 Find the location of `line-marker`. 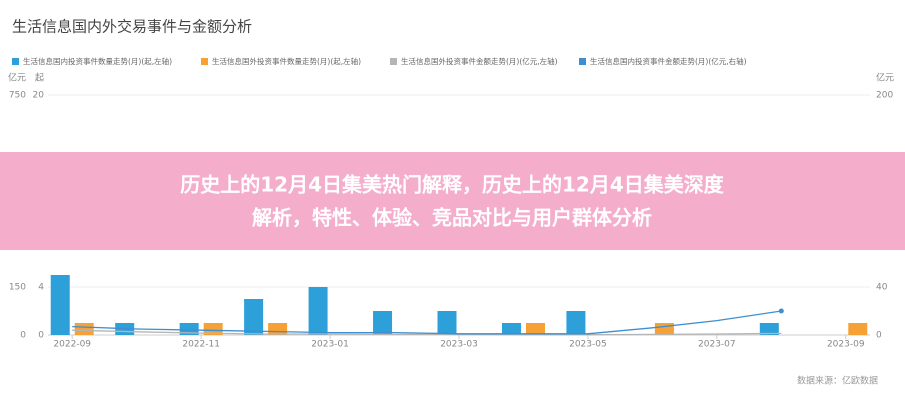

line-marker is located at coordinates (781, 311).